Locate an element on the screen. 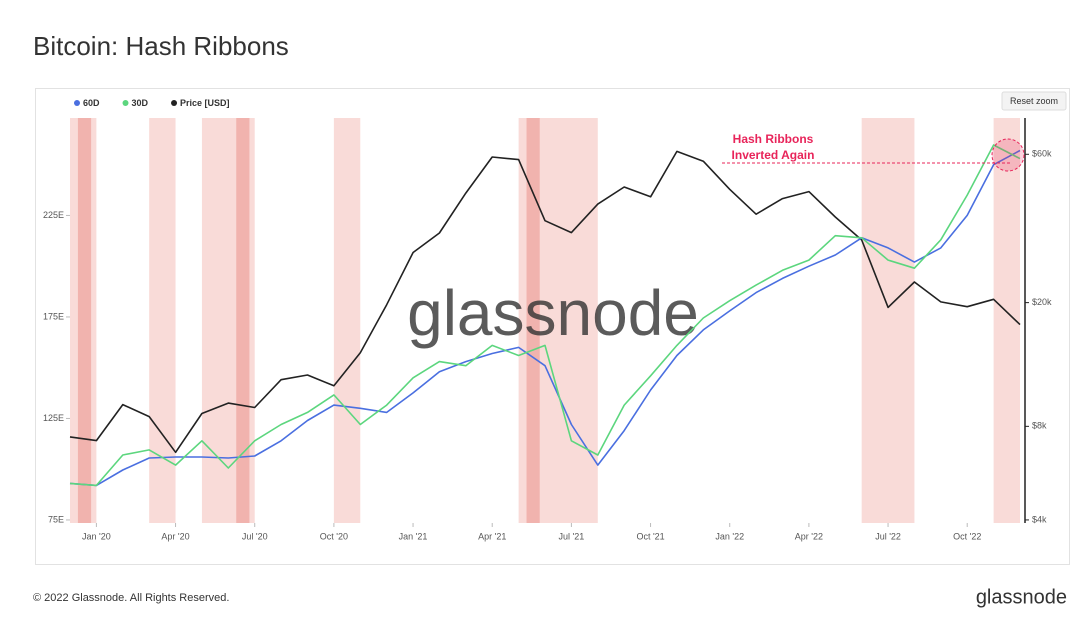 The image size is (1080, 634). y-tick-label: 175E is located at coordinates (53, 316).